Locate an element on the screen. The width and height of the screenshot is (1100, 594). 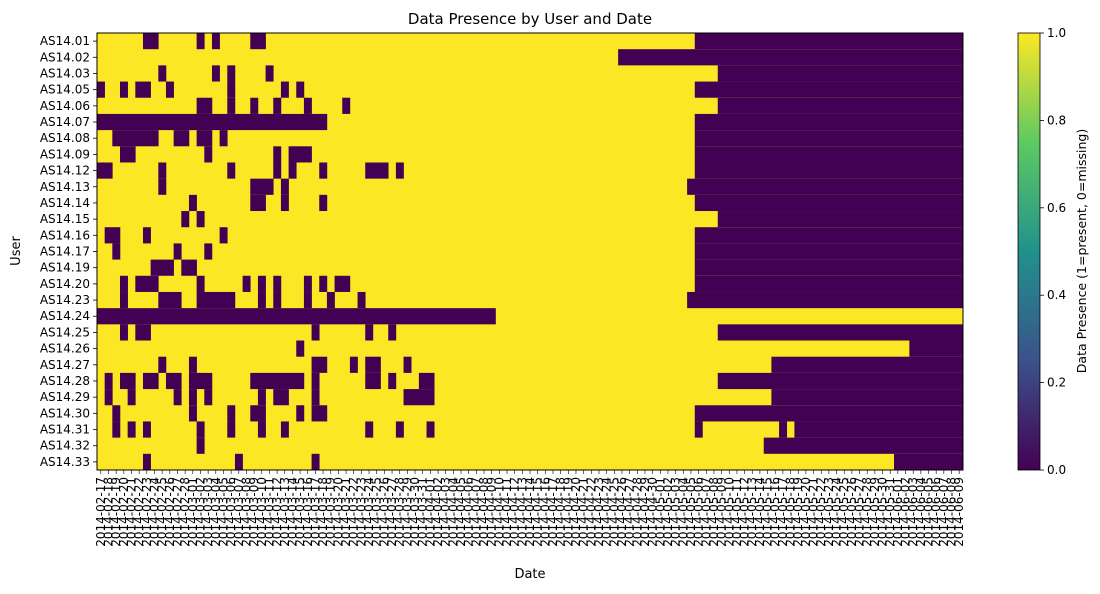
x-tick-label: 2014-04-23 is located at coordinates (599, 512).